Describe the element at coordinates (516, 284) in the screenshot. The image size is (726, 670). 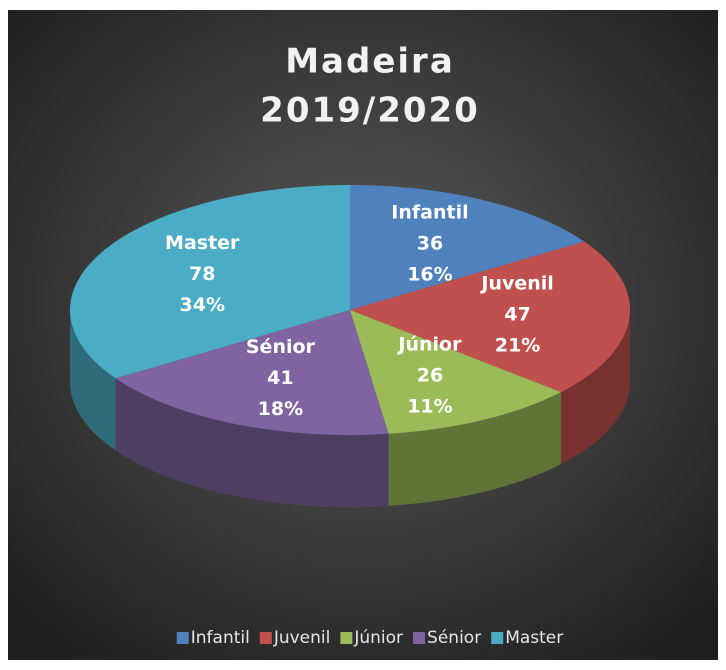
I see `data-label-name: Juvenil` at that location.